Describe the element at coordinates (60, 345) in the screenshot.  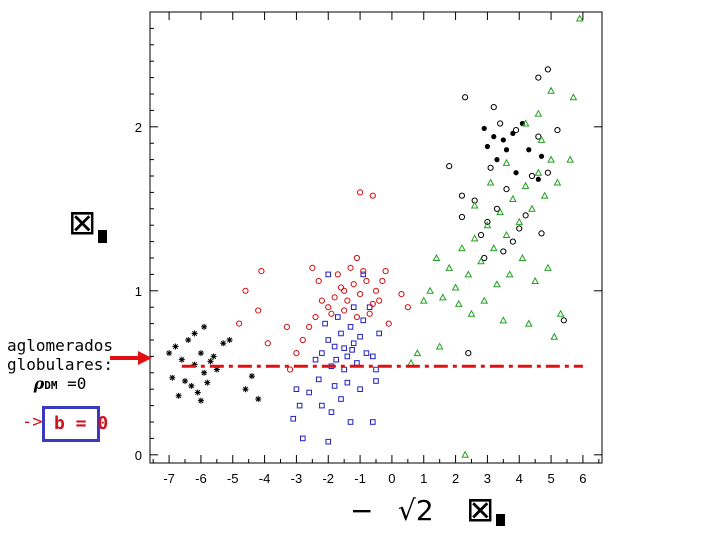
I see `annotation-line-1: aglomerados` at that location.